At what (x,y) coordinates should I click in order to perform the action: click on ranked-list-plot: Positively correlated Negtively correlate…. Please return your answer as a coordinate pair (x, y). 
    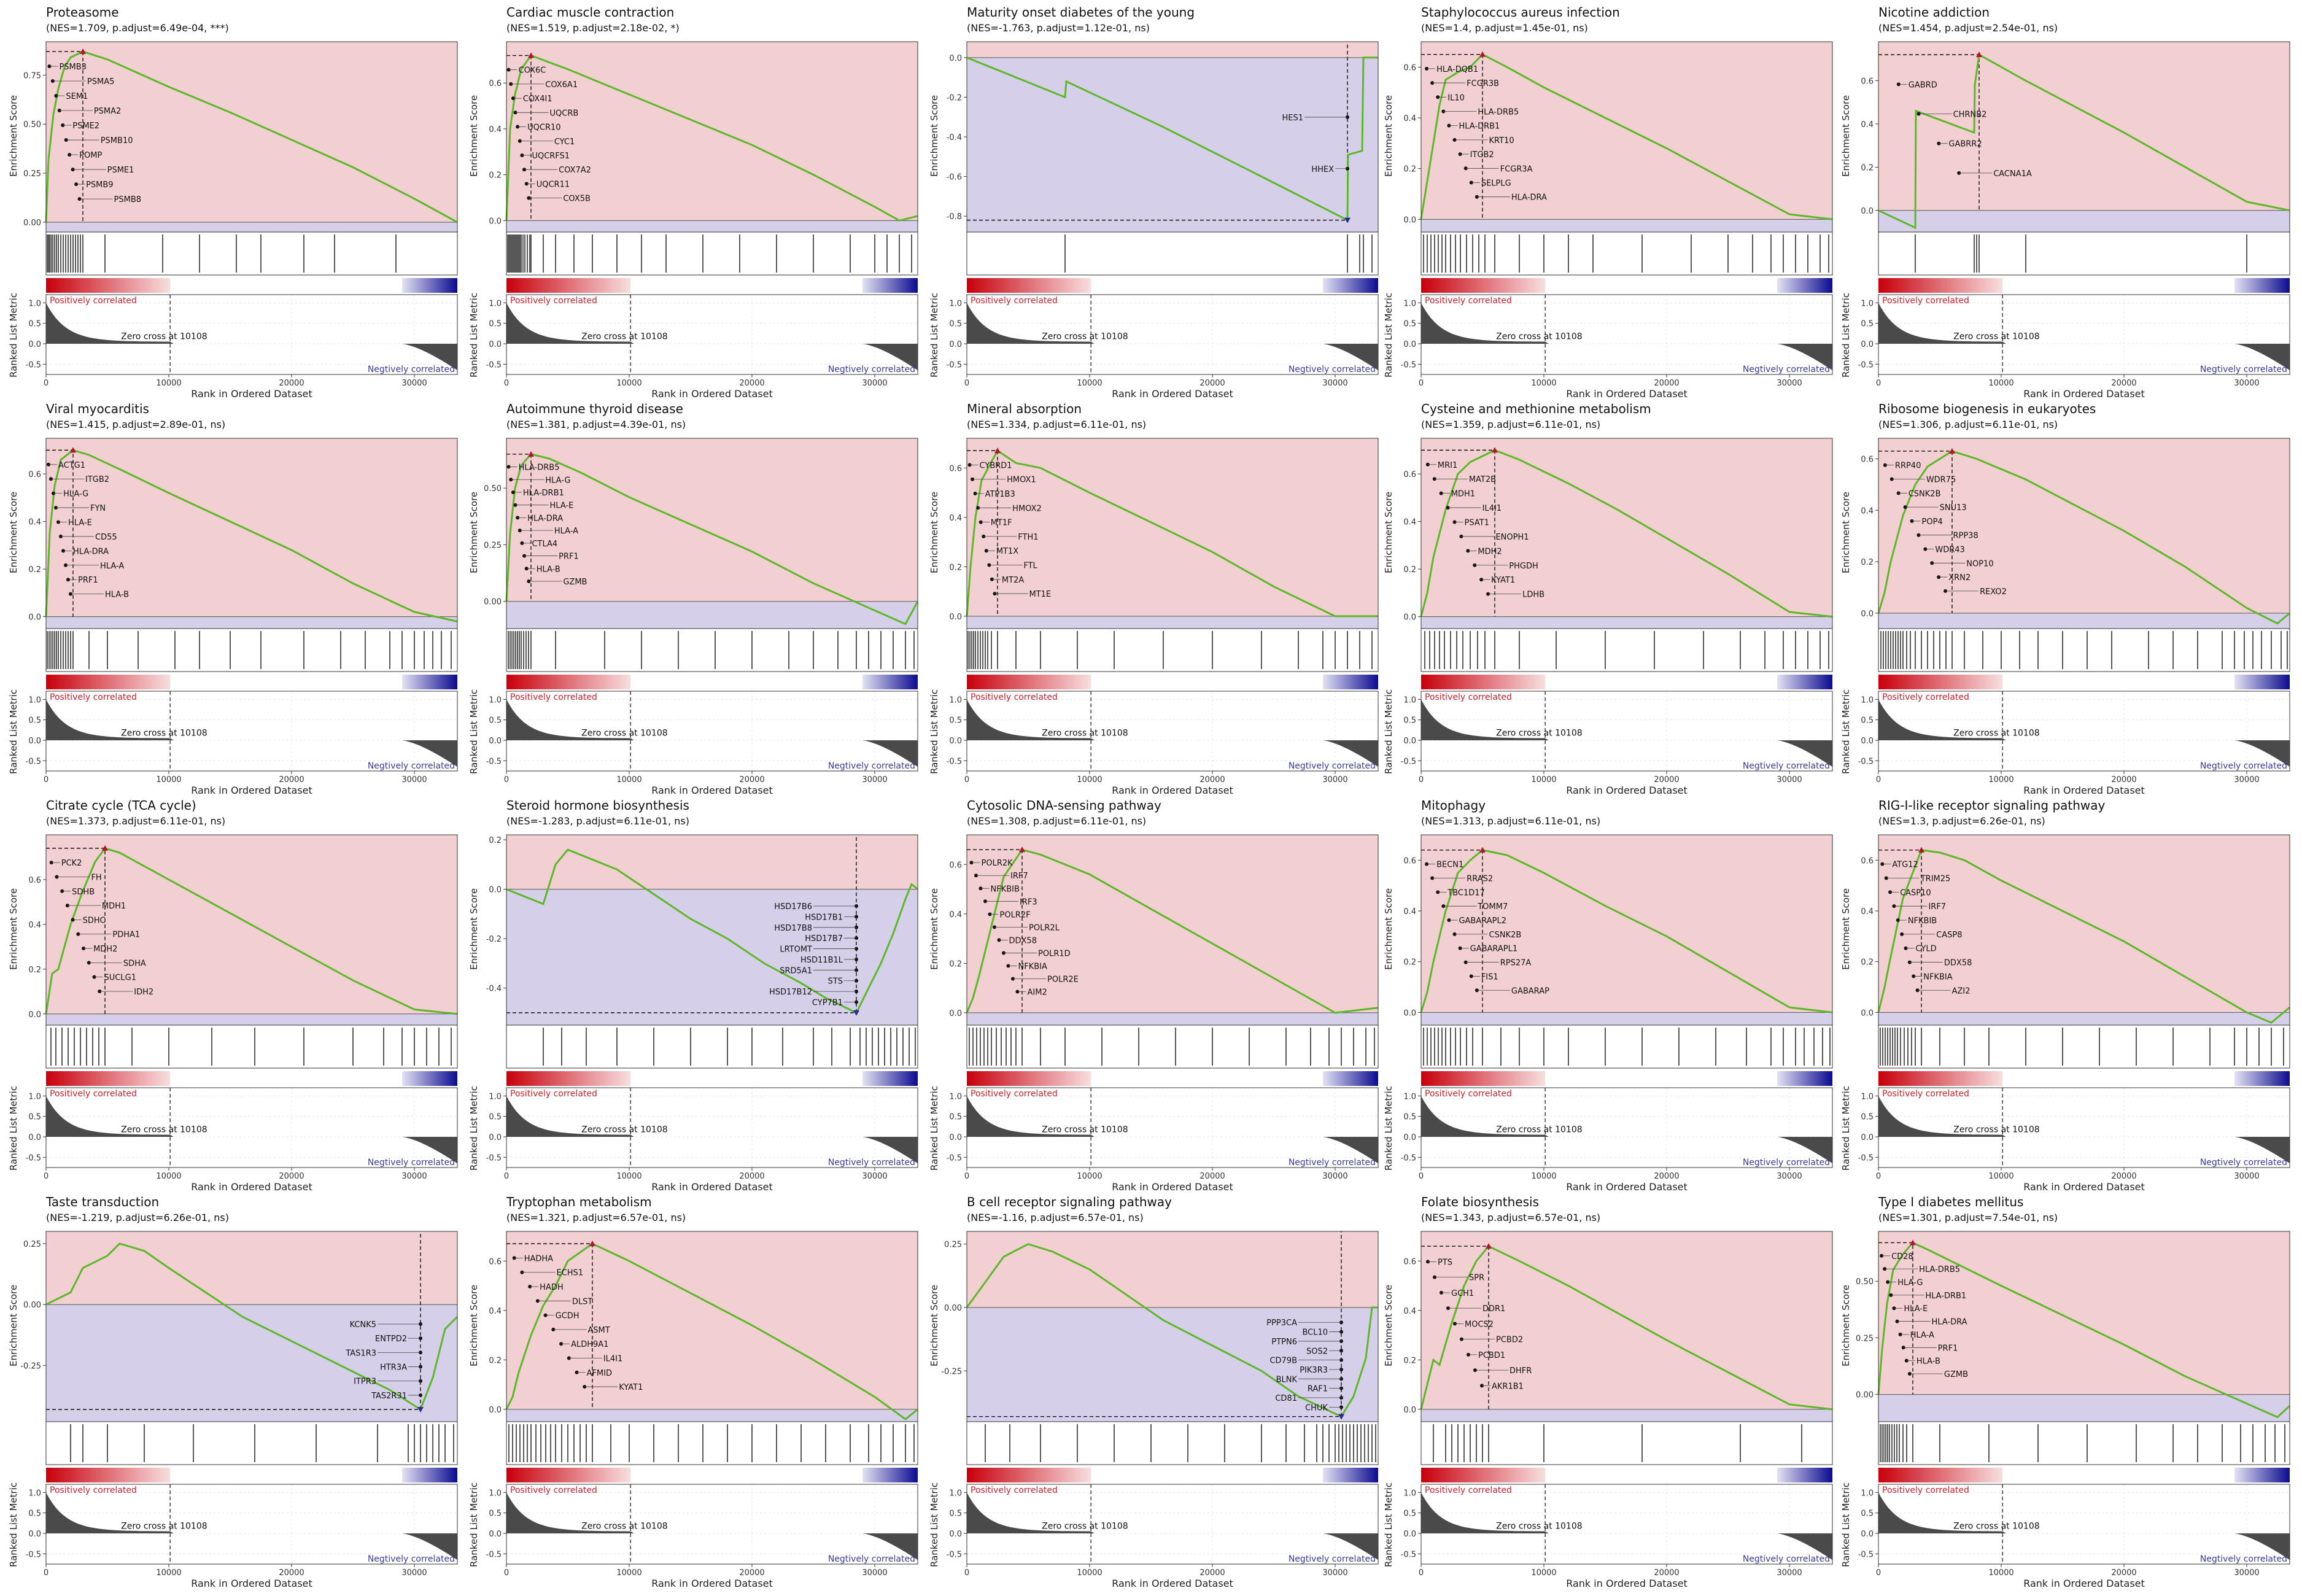
    Looking at the image, I should click on (1617, 737).